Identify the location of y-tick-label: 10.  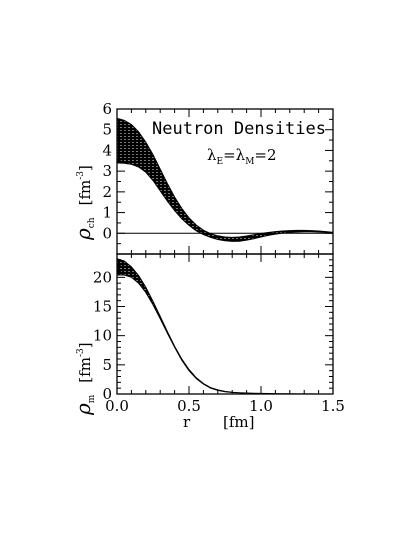
(102, 336).